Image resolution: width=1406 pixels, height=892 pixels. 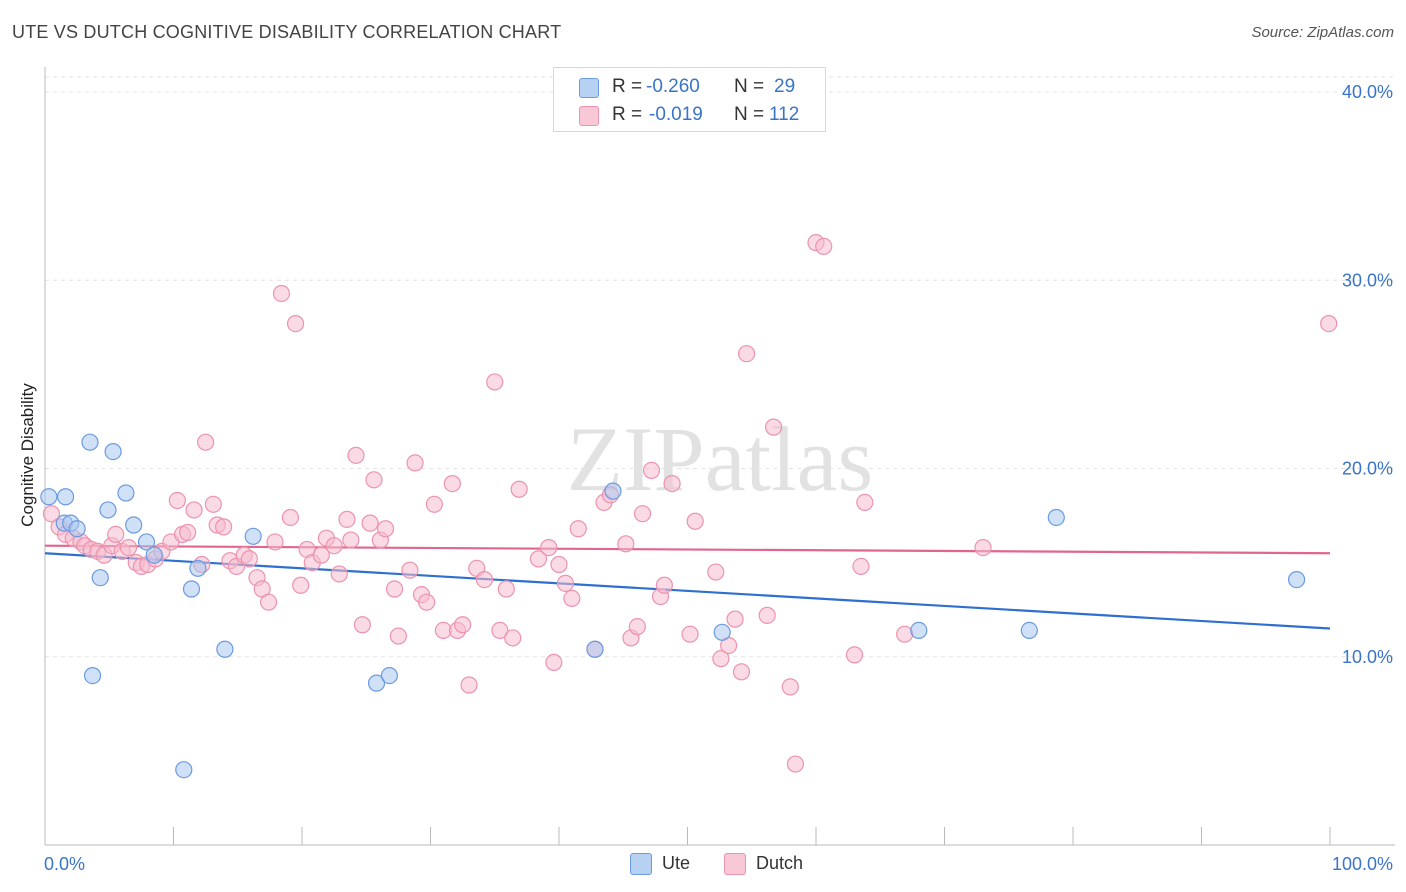 What do you see at coordinates (735, 864) in the screenshot?
I see `bottom-legend-swatch-dutch` at bounding box center [735, 864].